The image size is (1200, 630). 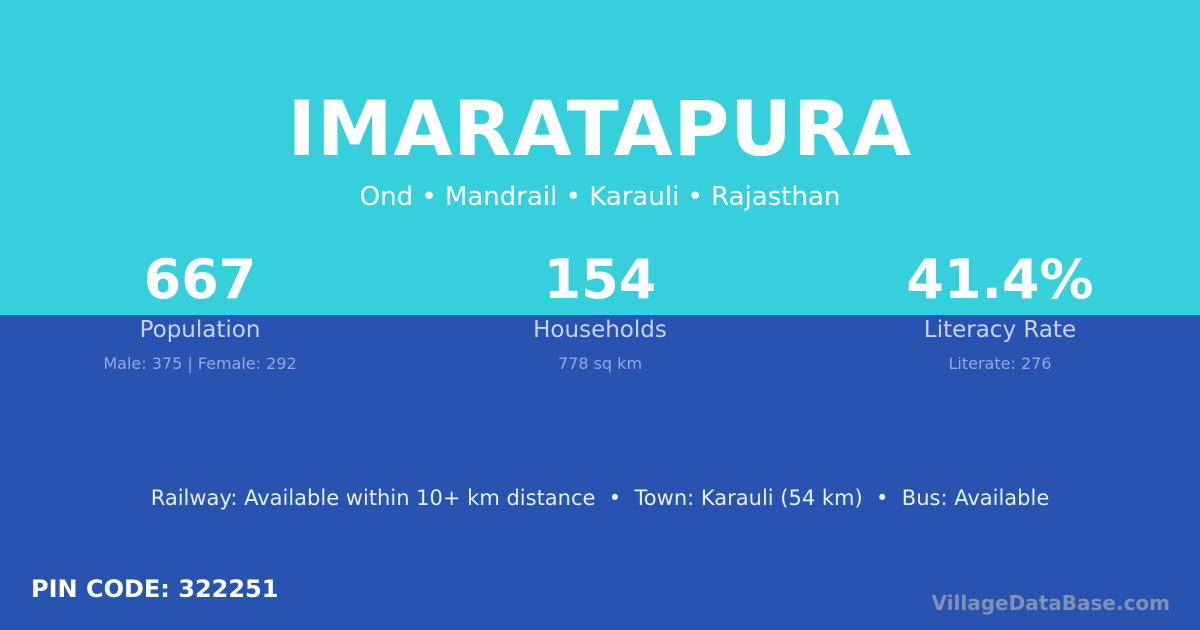 I want to click on stat-households: 154 Households 778 sq km, so click(x=600, y=310).